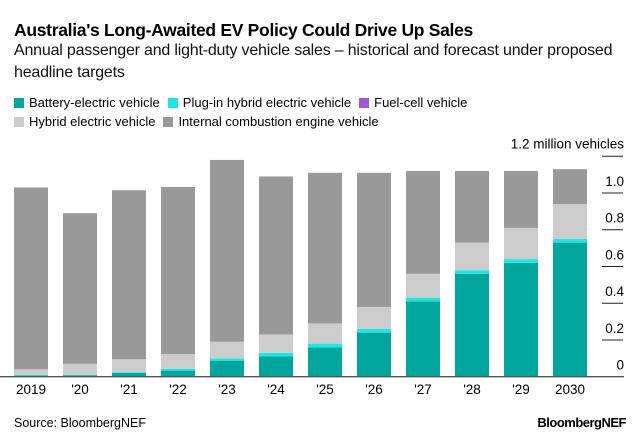 This screenshot has width=640, height=446. What do you see at coordinates (614, 254) in the screenshot?
I see `y-tick-label: 0.6` at bounding box center [614, 254].